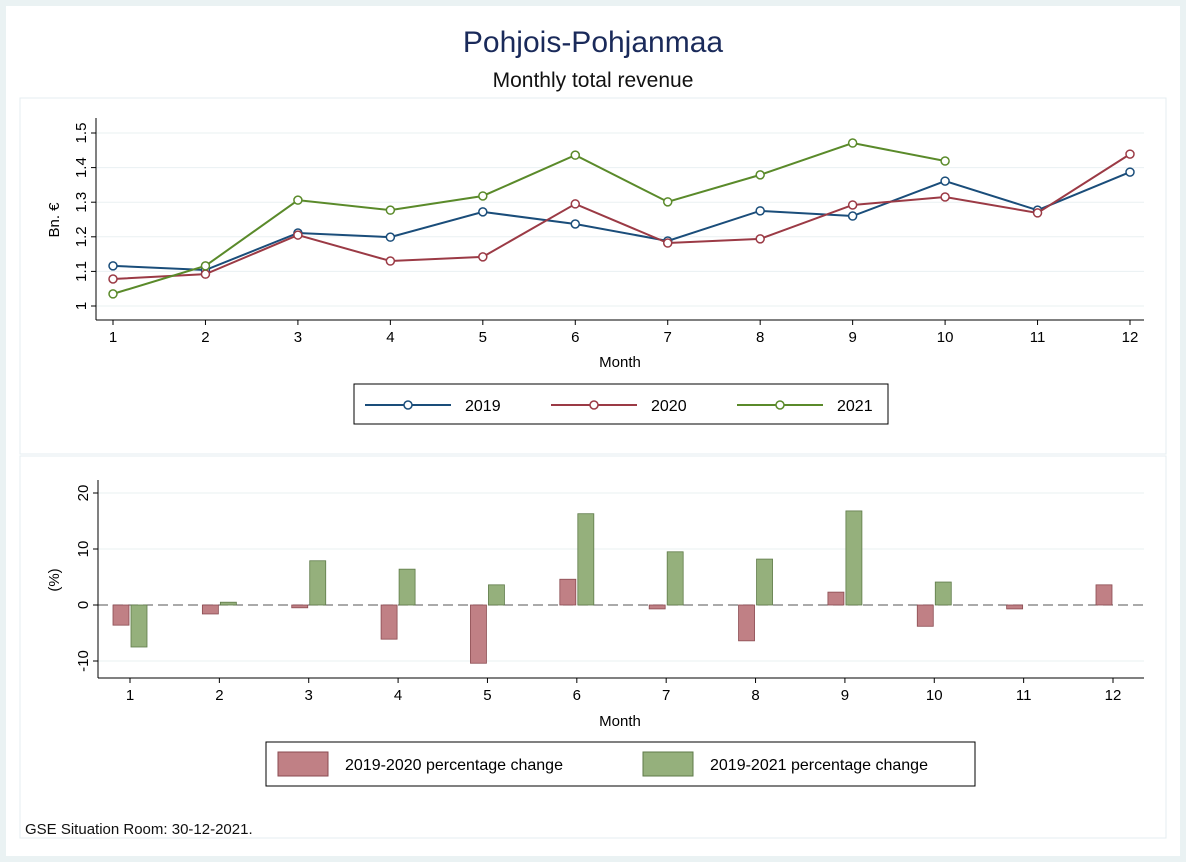 The image size is (1186, 867). What do you see at coordinates (819, 765) in the screenshot?
I see `legend-label: 2019-2021 percentage change` at bounding box center [819, 765].